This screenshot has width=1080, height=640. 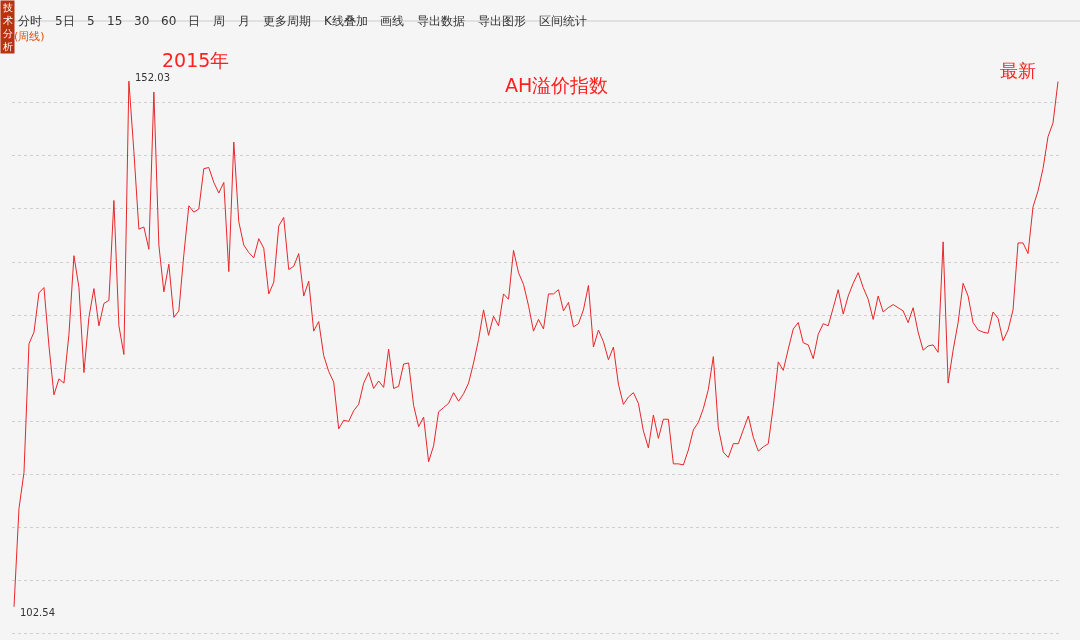 What do you see at coordinates (142, 21) in the screenshot?
I see `text: 30` at bounding box center [142, 21].